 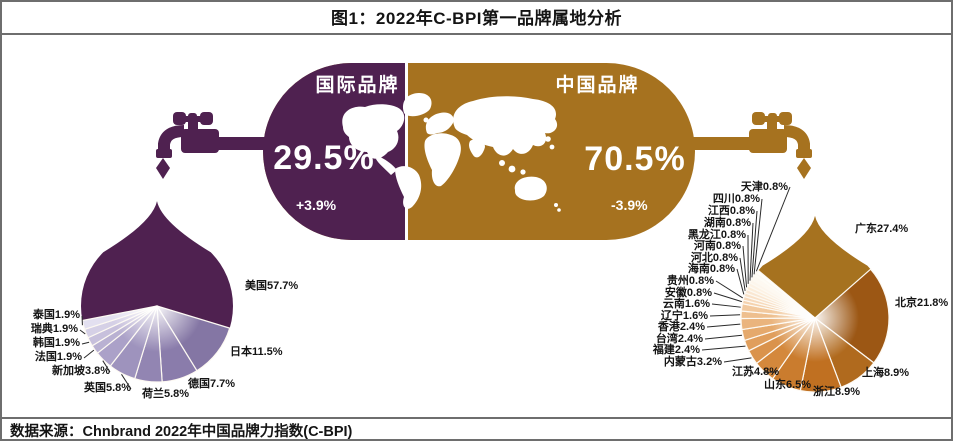 I want to click on pie-label: 贵州0.8%, so click(x=690, y=281).